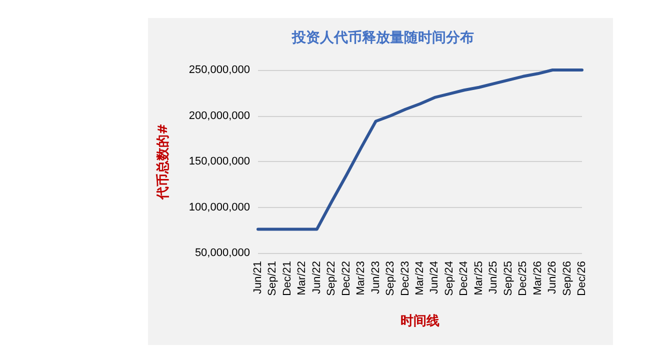 Image resolution: width=660 pixels, height=353 pixels. I want to click on x-tick-label: Jun/23, so click(376, 277).